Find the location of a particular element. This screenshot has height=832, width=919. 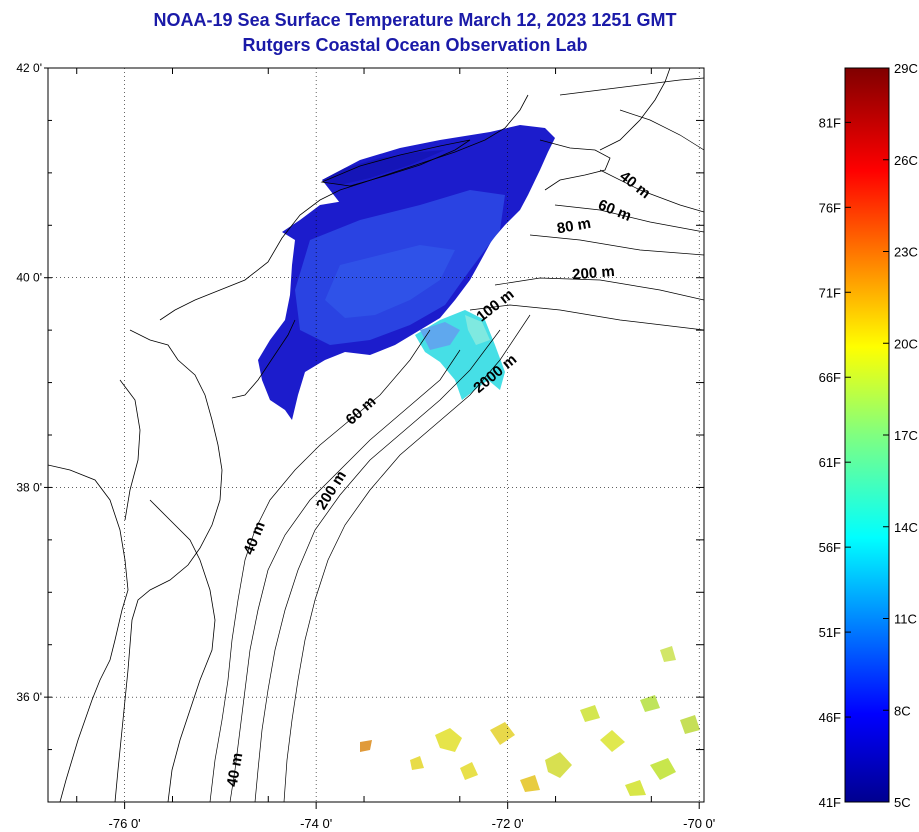

colorbar-label-f: 51F is located at coordinates (830, 632).